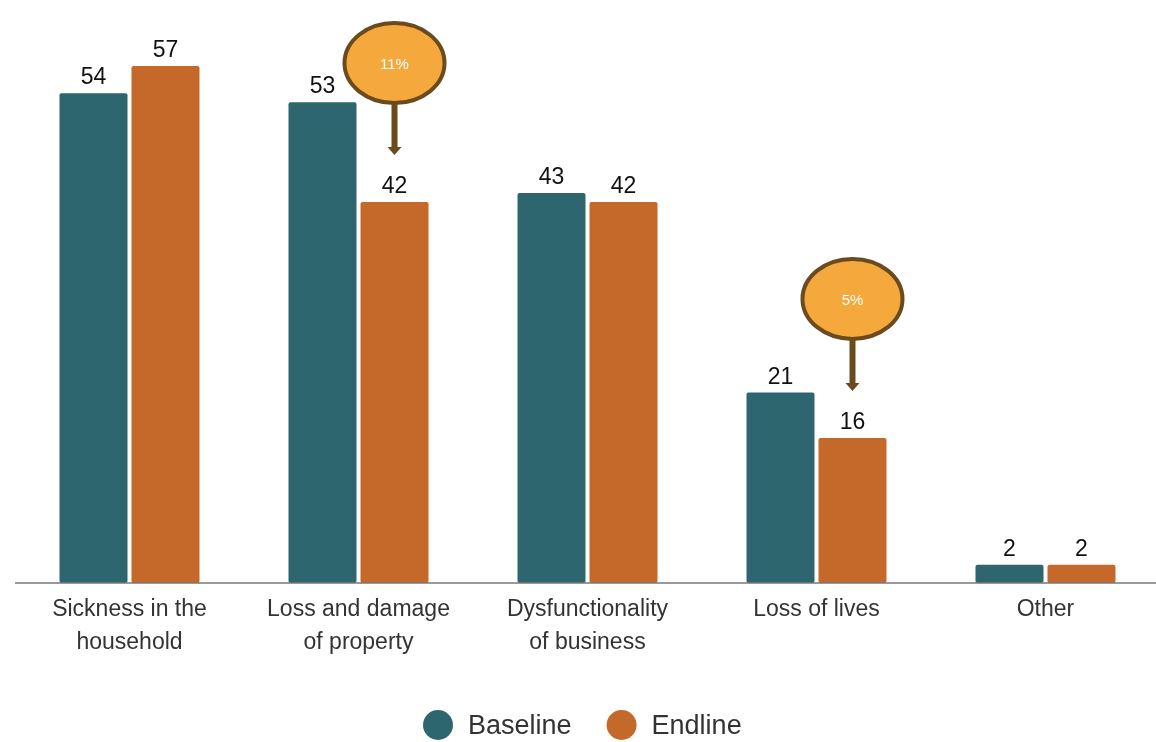 The image size is (1156, 742). What do you see at coordinates (852, 420) in the screenshot?
I see `data-label: 16` at bounding box center [852, 420].